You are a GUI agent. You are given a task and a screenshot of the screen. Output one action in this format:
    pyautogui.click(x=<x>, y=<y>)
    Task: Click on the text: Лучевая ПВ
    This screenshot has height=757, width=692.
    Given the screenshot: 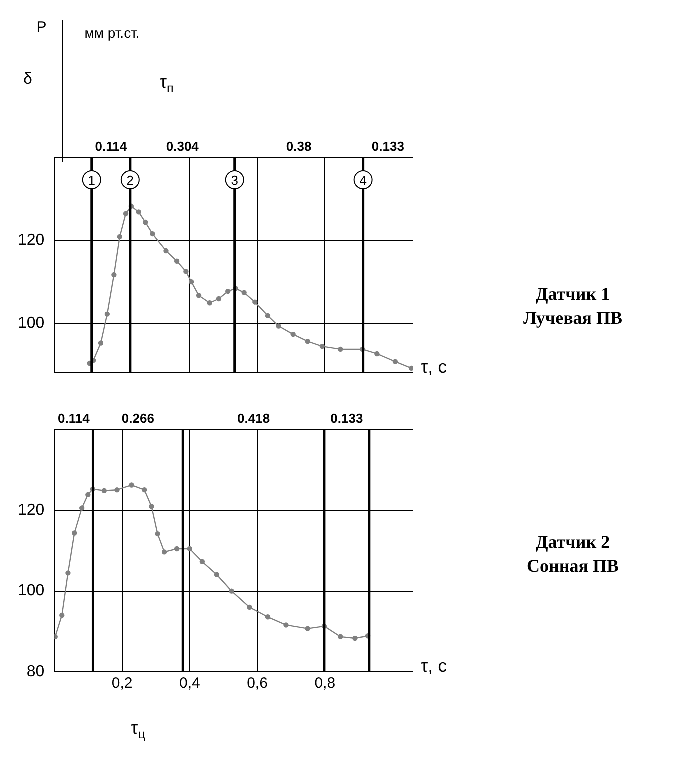 What is the action you would take?
    pyautogui.click(x=573, y=318)
    